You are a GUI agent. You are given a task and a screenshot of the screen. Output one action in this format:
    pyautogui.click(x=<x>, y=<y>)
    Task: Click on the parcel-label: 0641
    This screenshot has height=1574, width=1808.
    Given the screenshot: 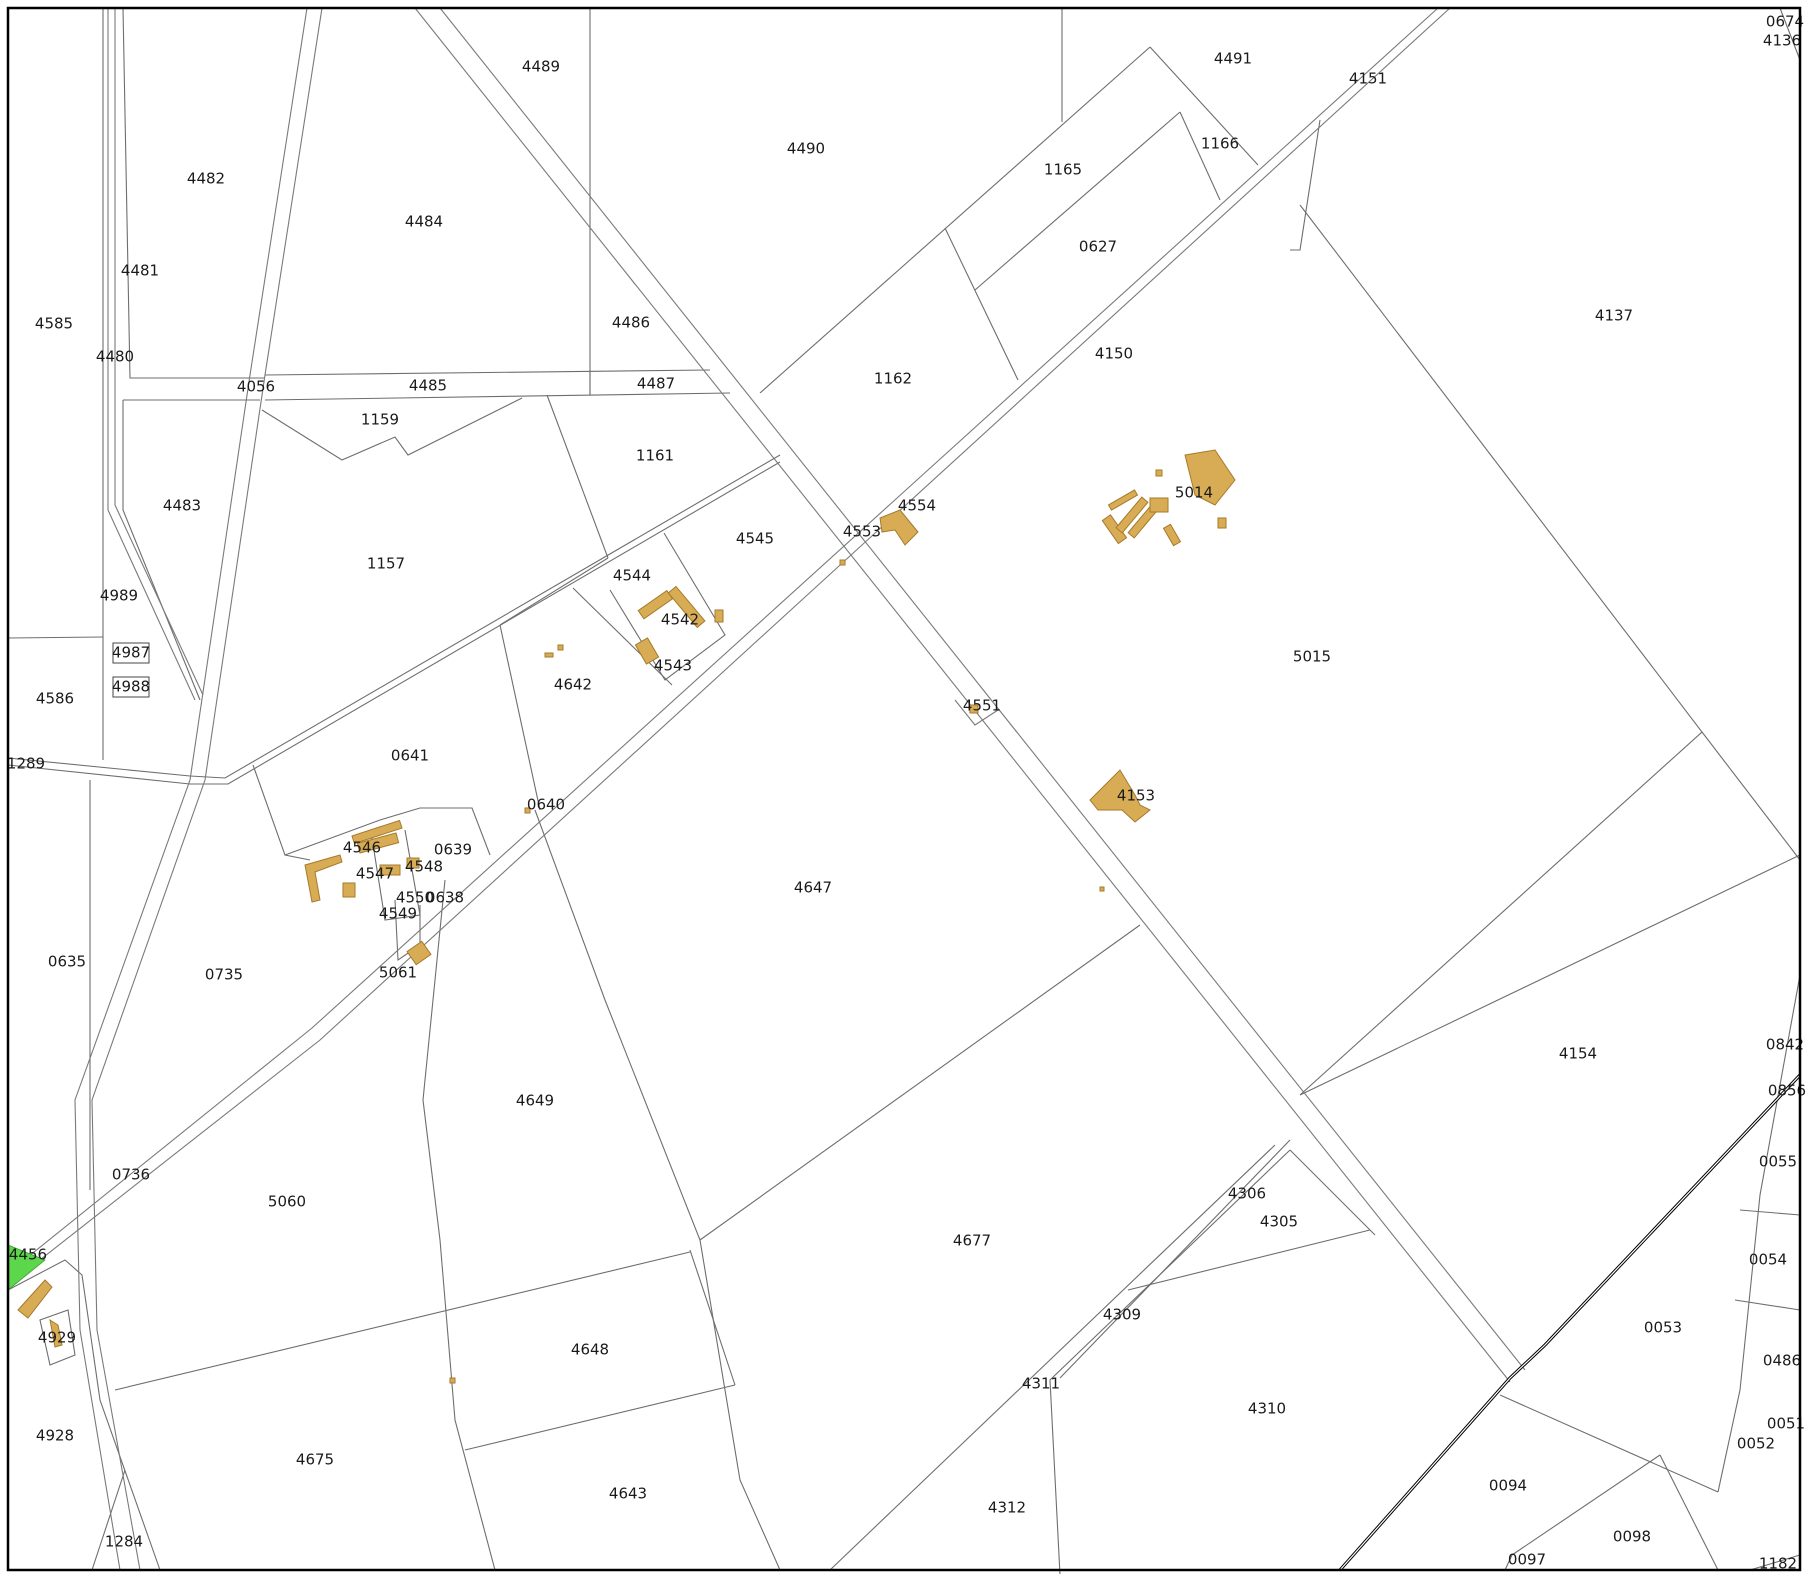 What is the action you would take?
    pyautogui.click(x=410, y=756)
    